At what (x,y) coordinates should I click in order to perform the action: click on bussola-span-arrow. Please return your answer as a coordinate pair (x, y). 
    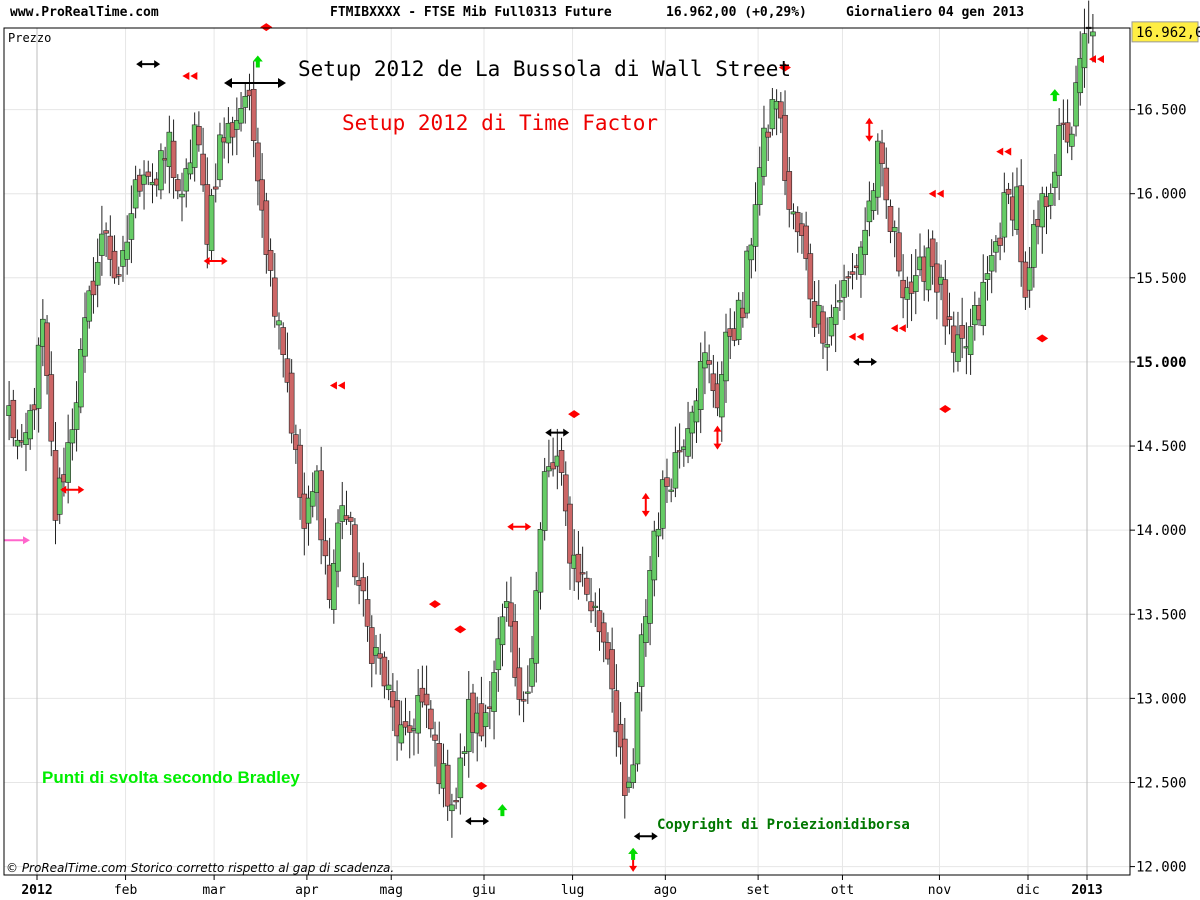
    Looking at the image, I should click on (255, 83).